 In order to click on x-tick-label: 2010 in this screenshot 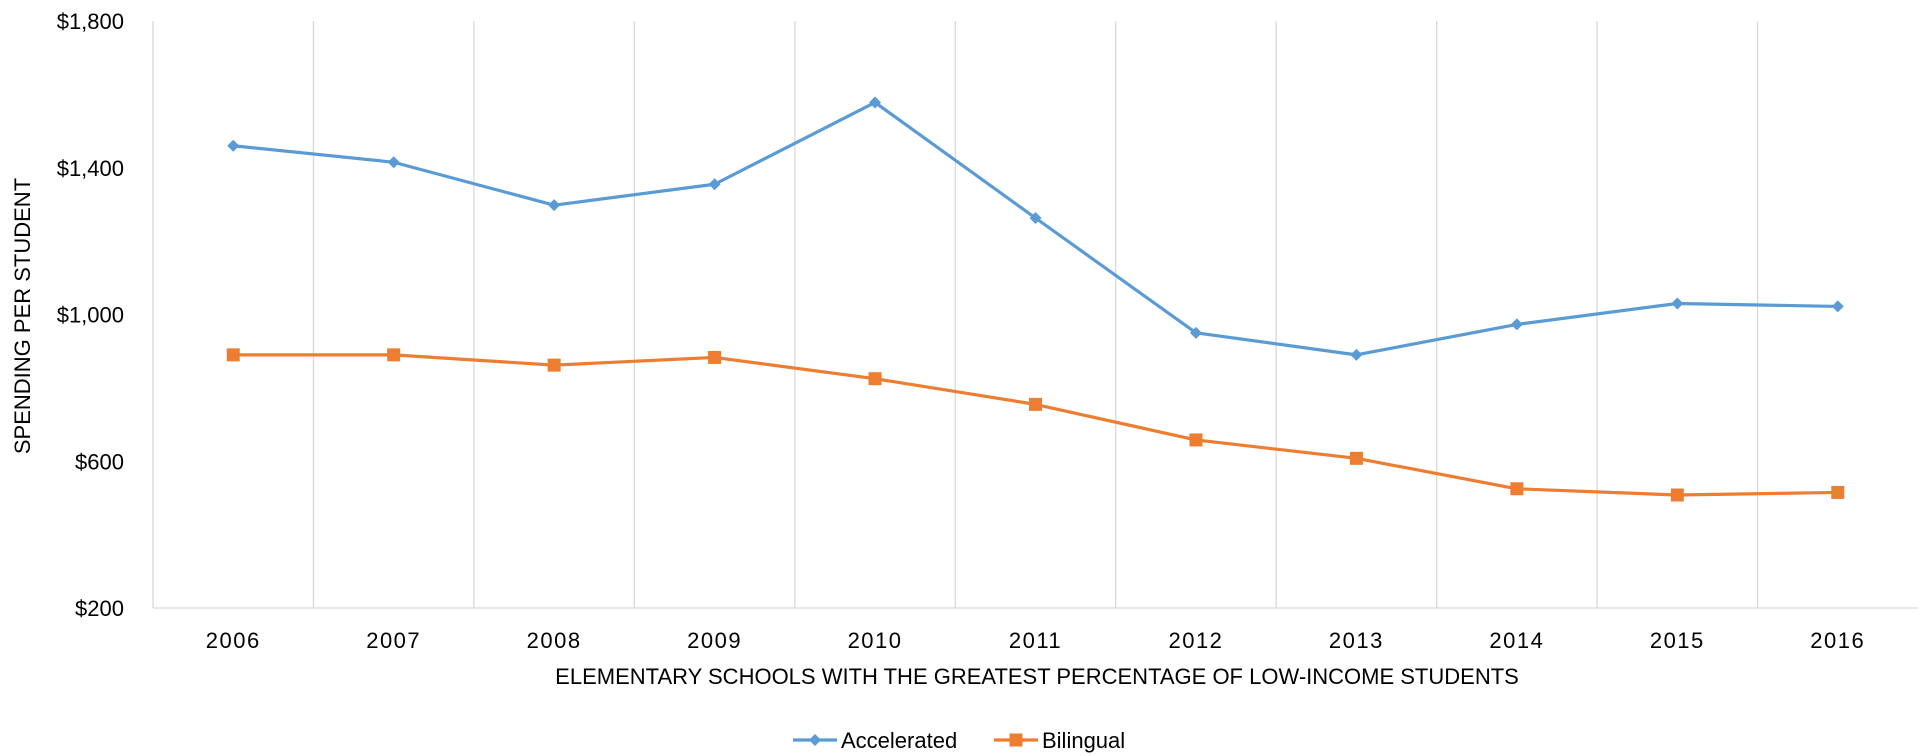, I will do `click(875, 640)`.